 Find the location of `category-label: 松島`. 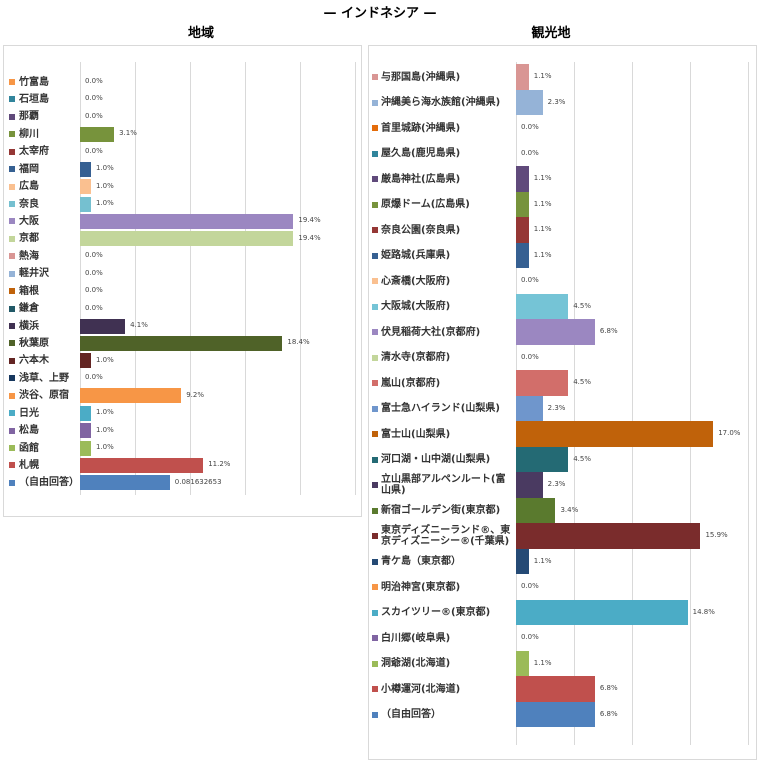

category-label: 松島 is located at coordinates (29, 431).